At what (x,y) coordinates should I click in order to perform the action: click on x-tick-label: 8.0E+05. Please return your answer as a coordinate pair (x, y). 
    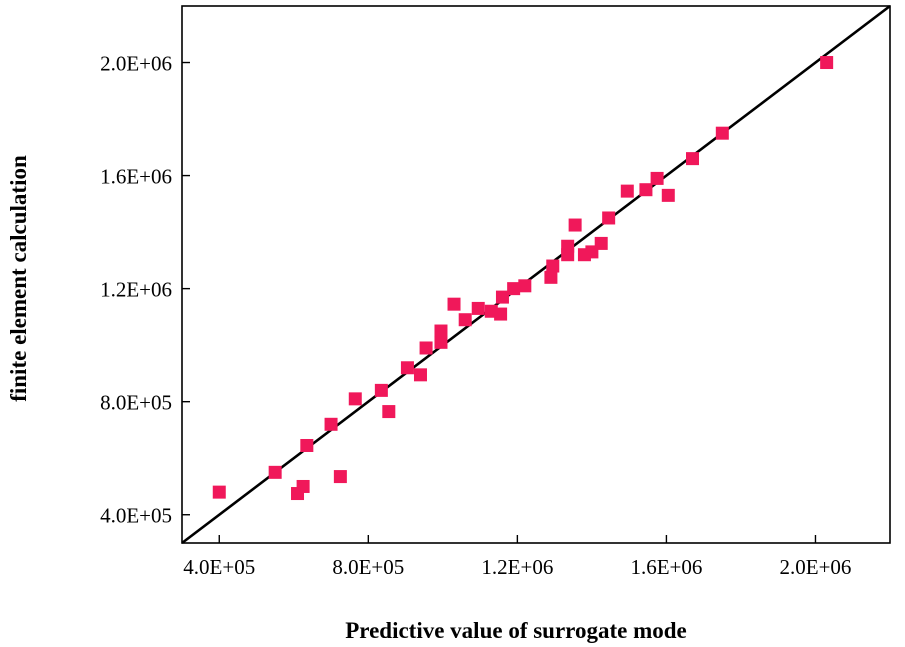
    Looking at the image, I should click on (368, 567).